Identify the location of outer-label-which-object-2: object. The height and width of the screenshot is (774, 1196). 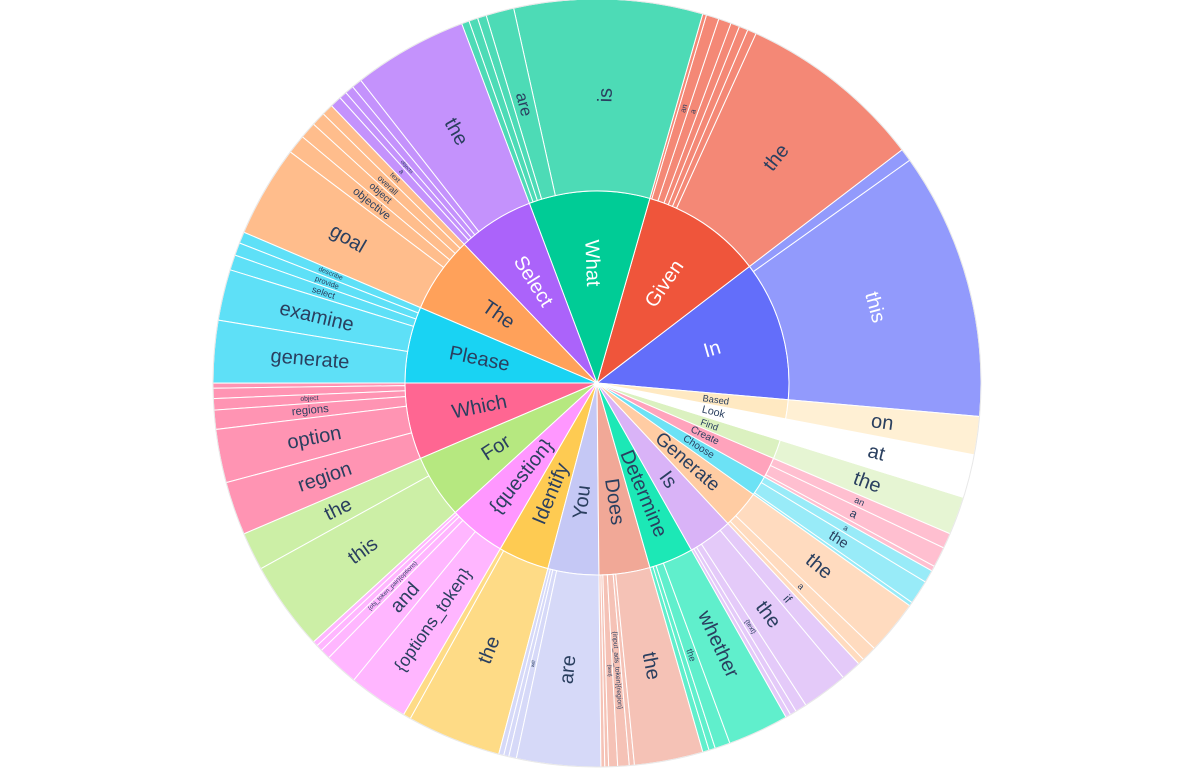
(309, 399).